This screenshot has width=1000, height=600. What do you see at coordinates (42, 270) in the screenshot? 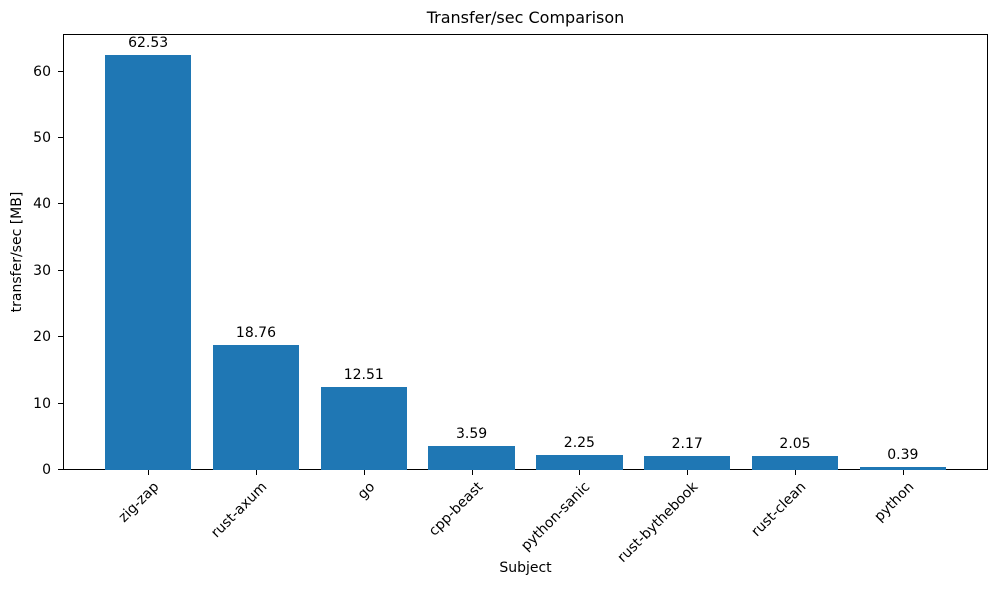
I see `y-tick-label: 30` at bounding box center [42, 270].